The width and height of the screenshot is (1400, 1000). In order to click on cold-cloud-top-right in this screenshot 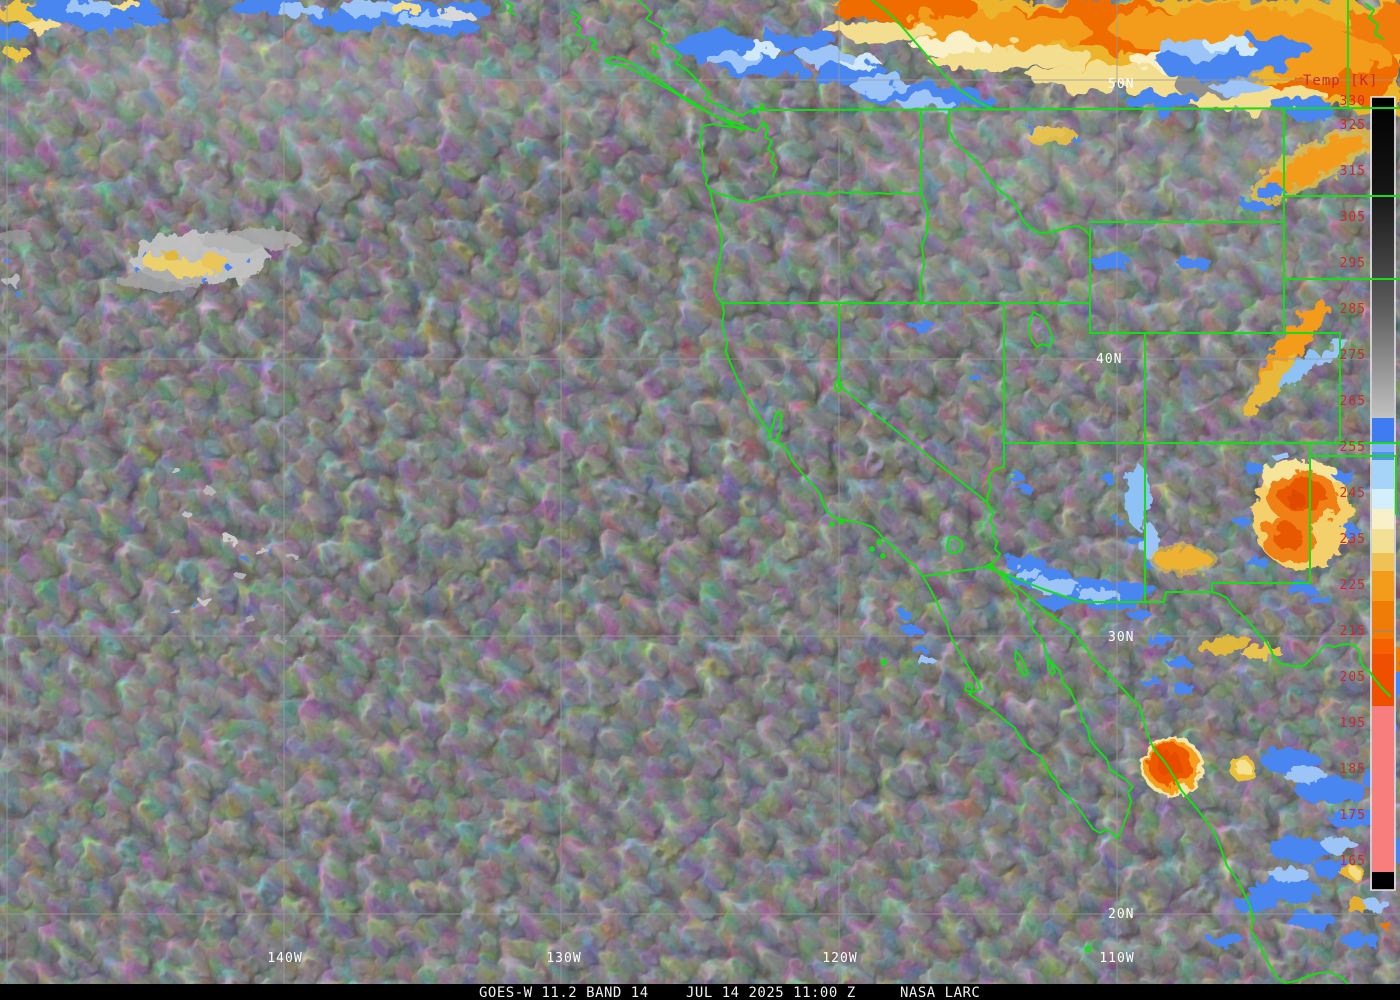, I will do `click(1033, 58)`.